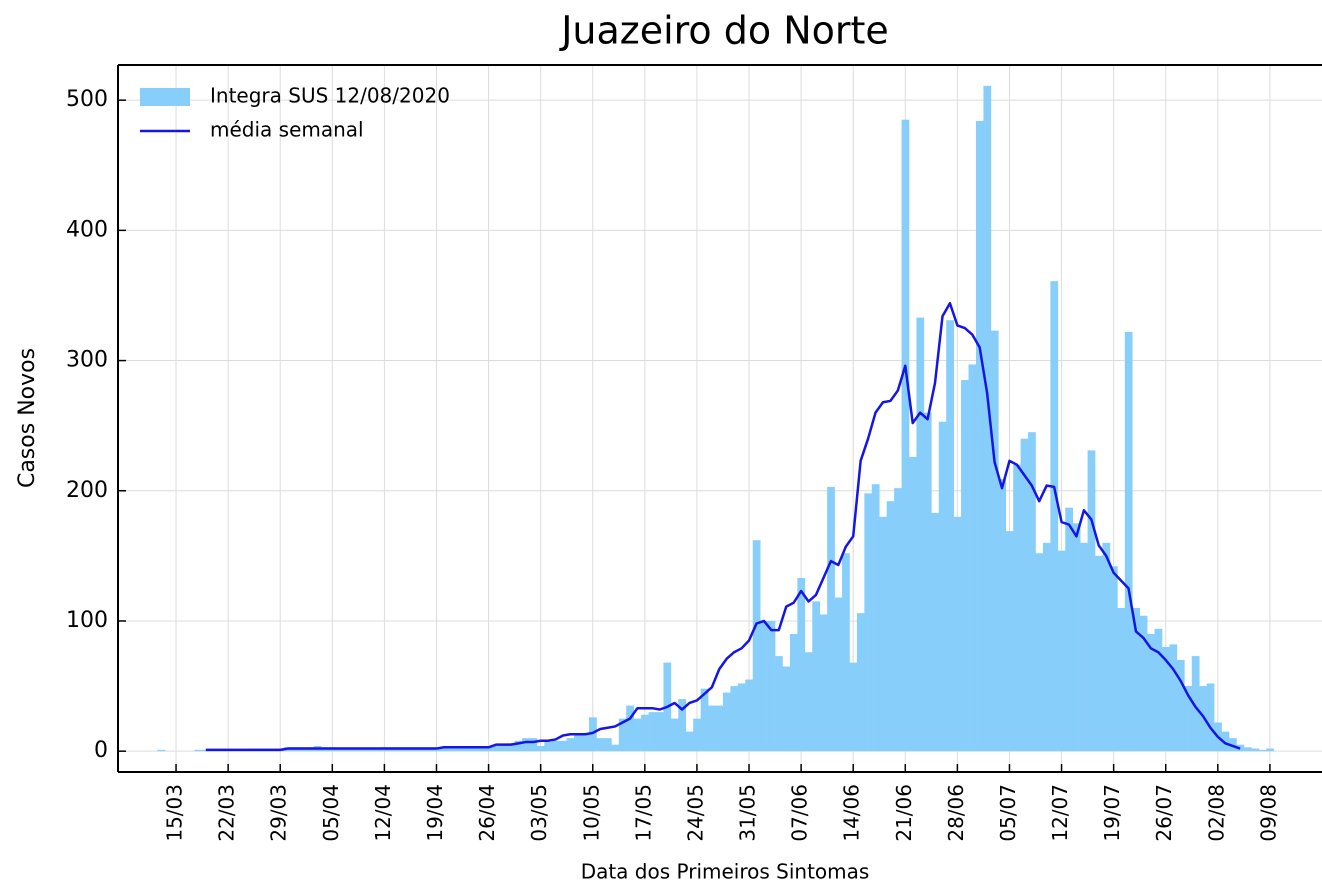 The width and height of the screenshot is (1322, 887). Describe the element at coordinates (643, 813) in the screenshot. I see `x-tick-label: 17/05` at that location.